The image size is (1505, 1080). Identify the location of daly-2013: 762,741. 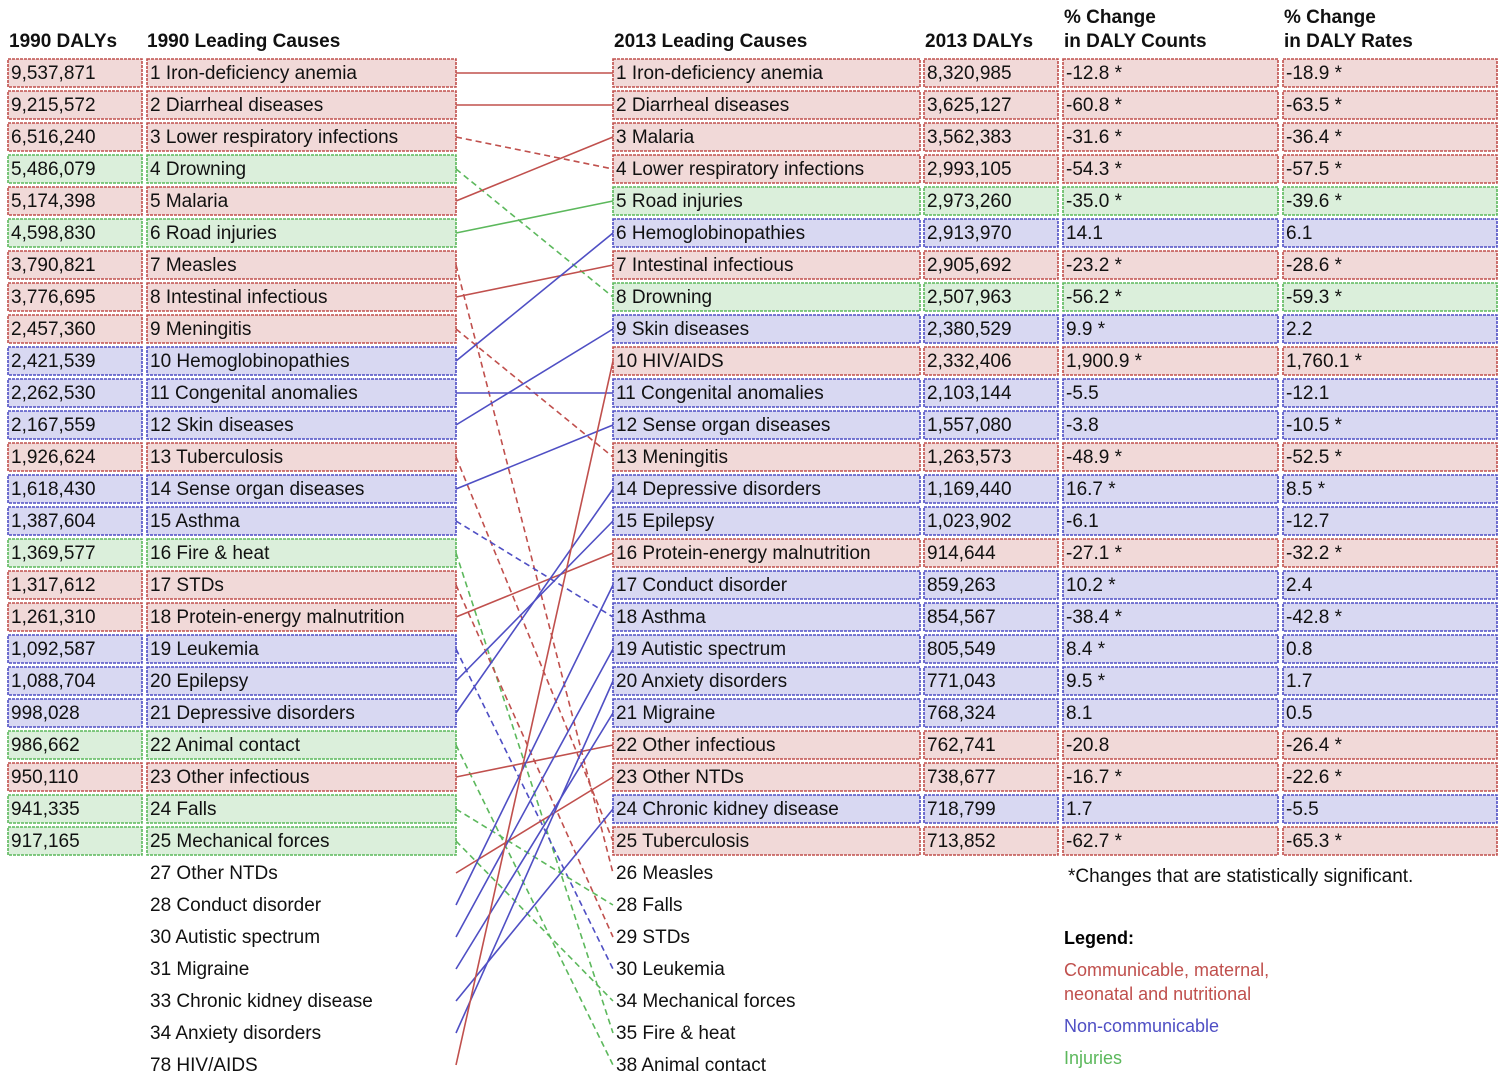
(961, 745).